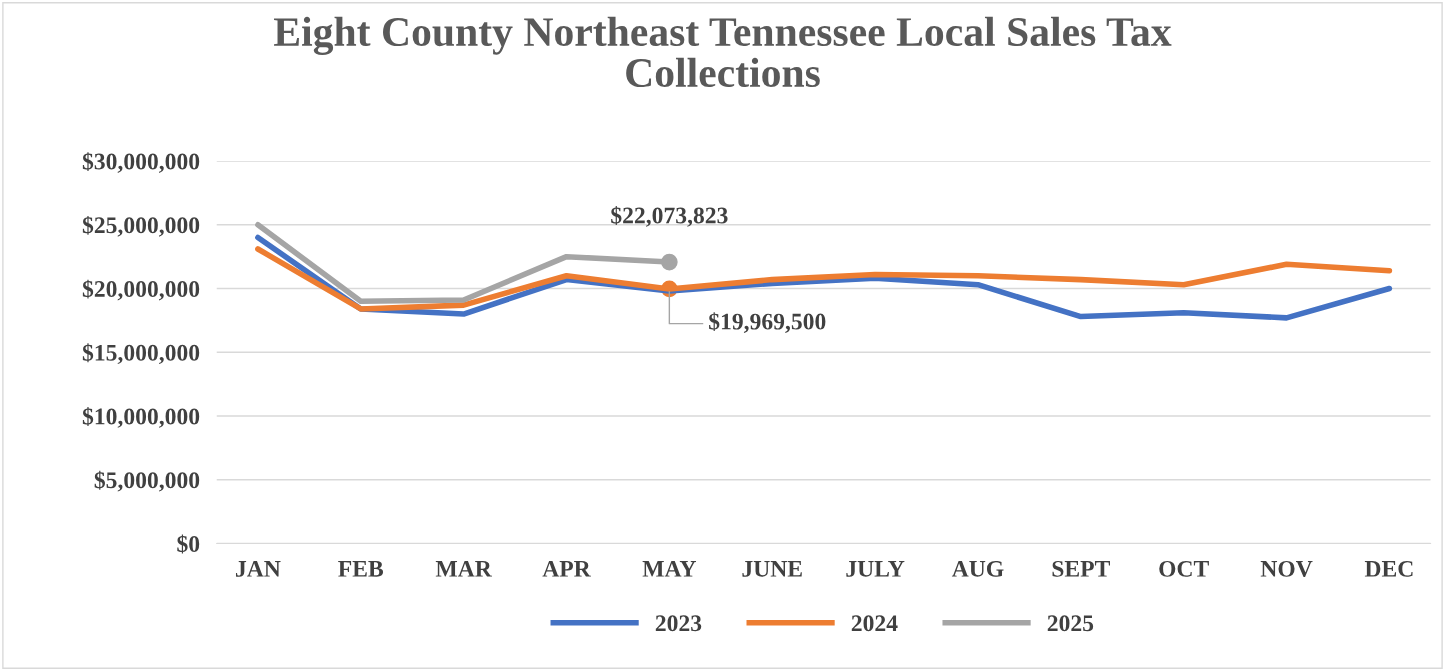  I want to click on chart-title: Eight County Northeast Tennessee Local Sales Tax Collections, so click(723, 52).